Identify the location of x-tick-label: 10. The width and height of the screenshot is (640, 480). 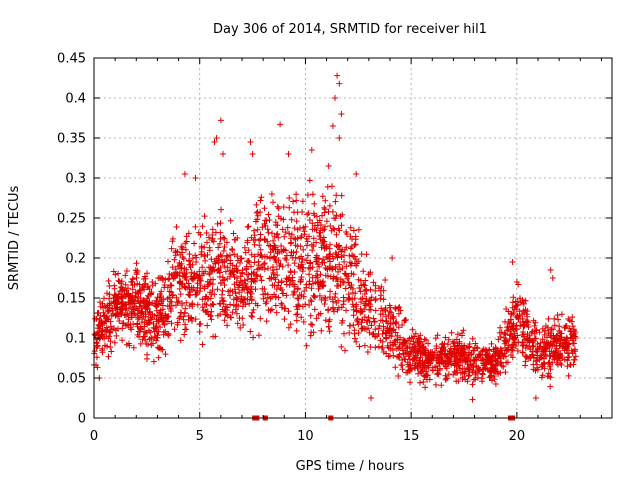
(305, 436).